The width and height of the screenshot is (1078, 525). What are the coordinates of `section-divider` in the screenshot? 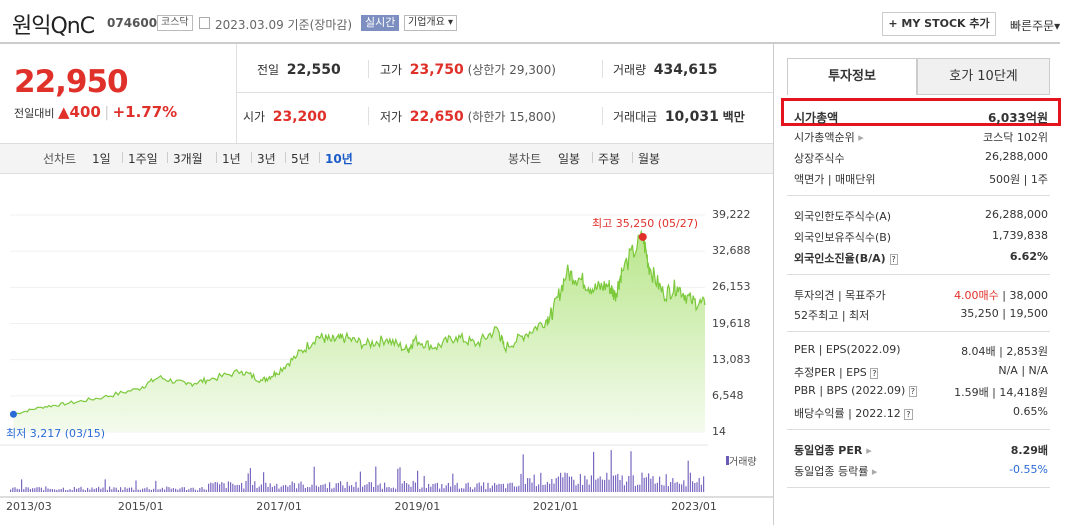 It's located at (918, 429).